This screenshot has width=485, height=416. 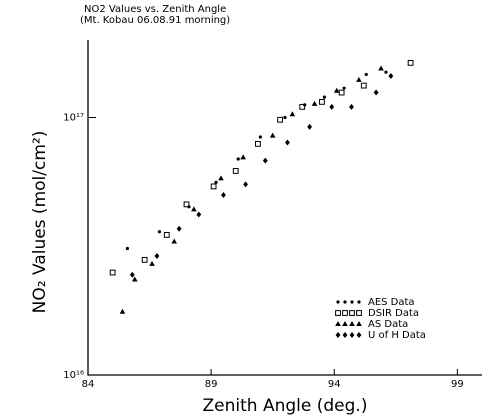 What do you see at coordinates (457, 384) in the screenshot?
I see `x-tick-label: 99` at bounding box center [457, 384].